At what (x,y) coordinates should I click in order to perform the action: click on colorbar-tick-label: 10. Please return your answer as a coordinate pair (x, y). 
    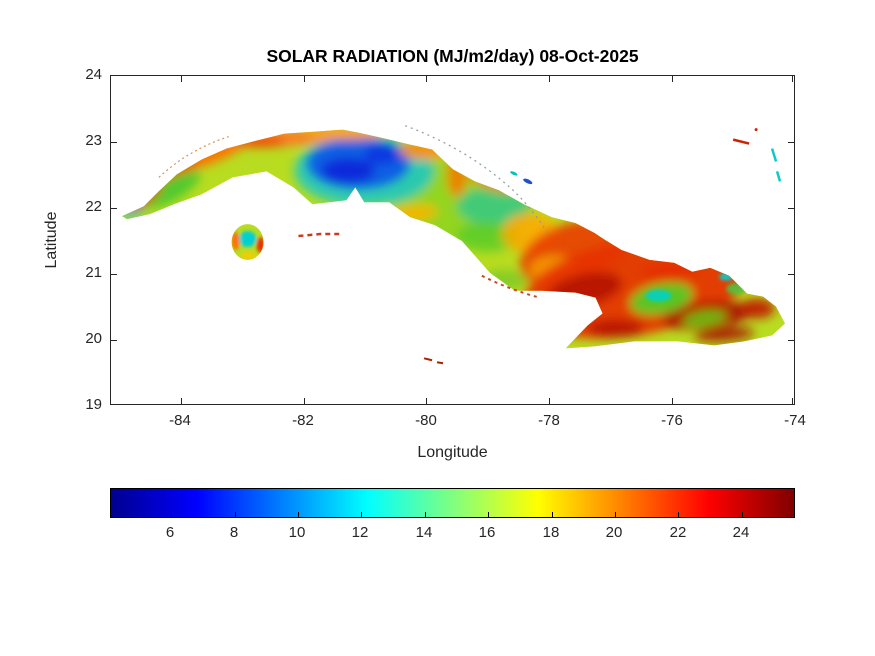
    Looking at the image, I should click on (297, 532).